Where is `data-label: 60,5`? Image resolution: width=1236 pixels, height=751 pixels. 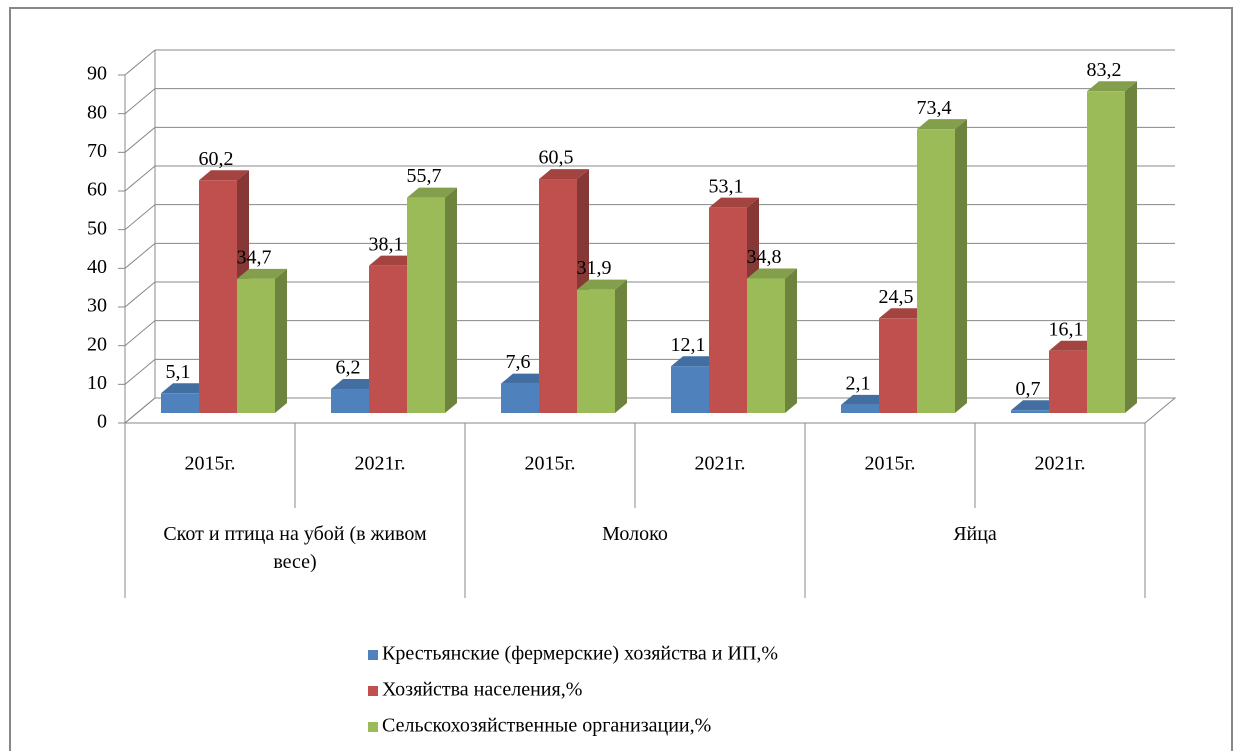
data-label: 60,5 is located at coordinates (556, 158).